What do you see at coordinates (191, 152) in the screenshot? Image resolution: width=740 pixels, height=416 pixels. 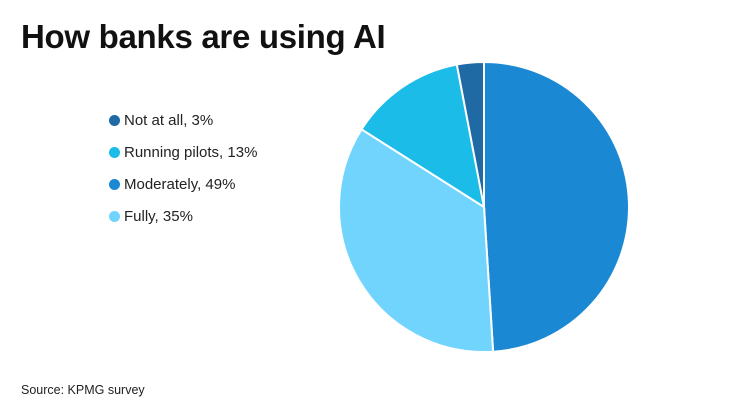 I see `legend-label: Running pilots, 13%` at bounding box center [191, 152].